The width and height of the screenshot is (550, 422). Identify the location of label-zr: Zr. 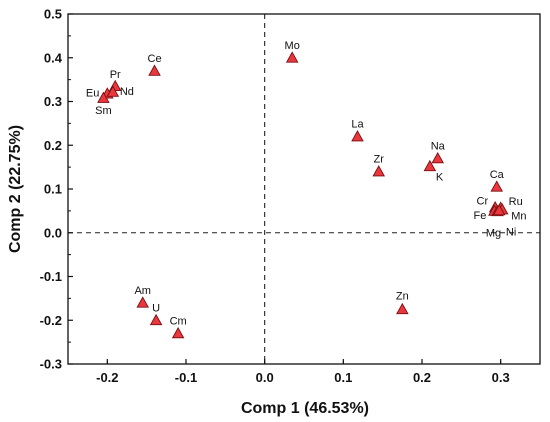
(379, 160).